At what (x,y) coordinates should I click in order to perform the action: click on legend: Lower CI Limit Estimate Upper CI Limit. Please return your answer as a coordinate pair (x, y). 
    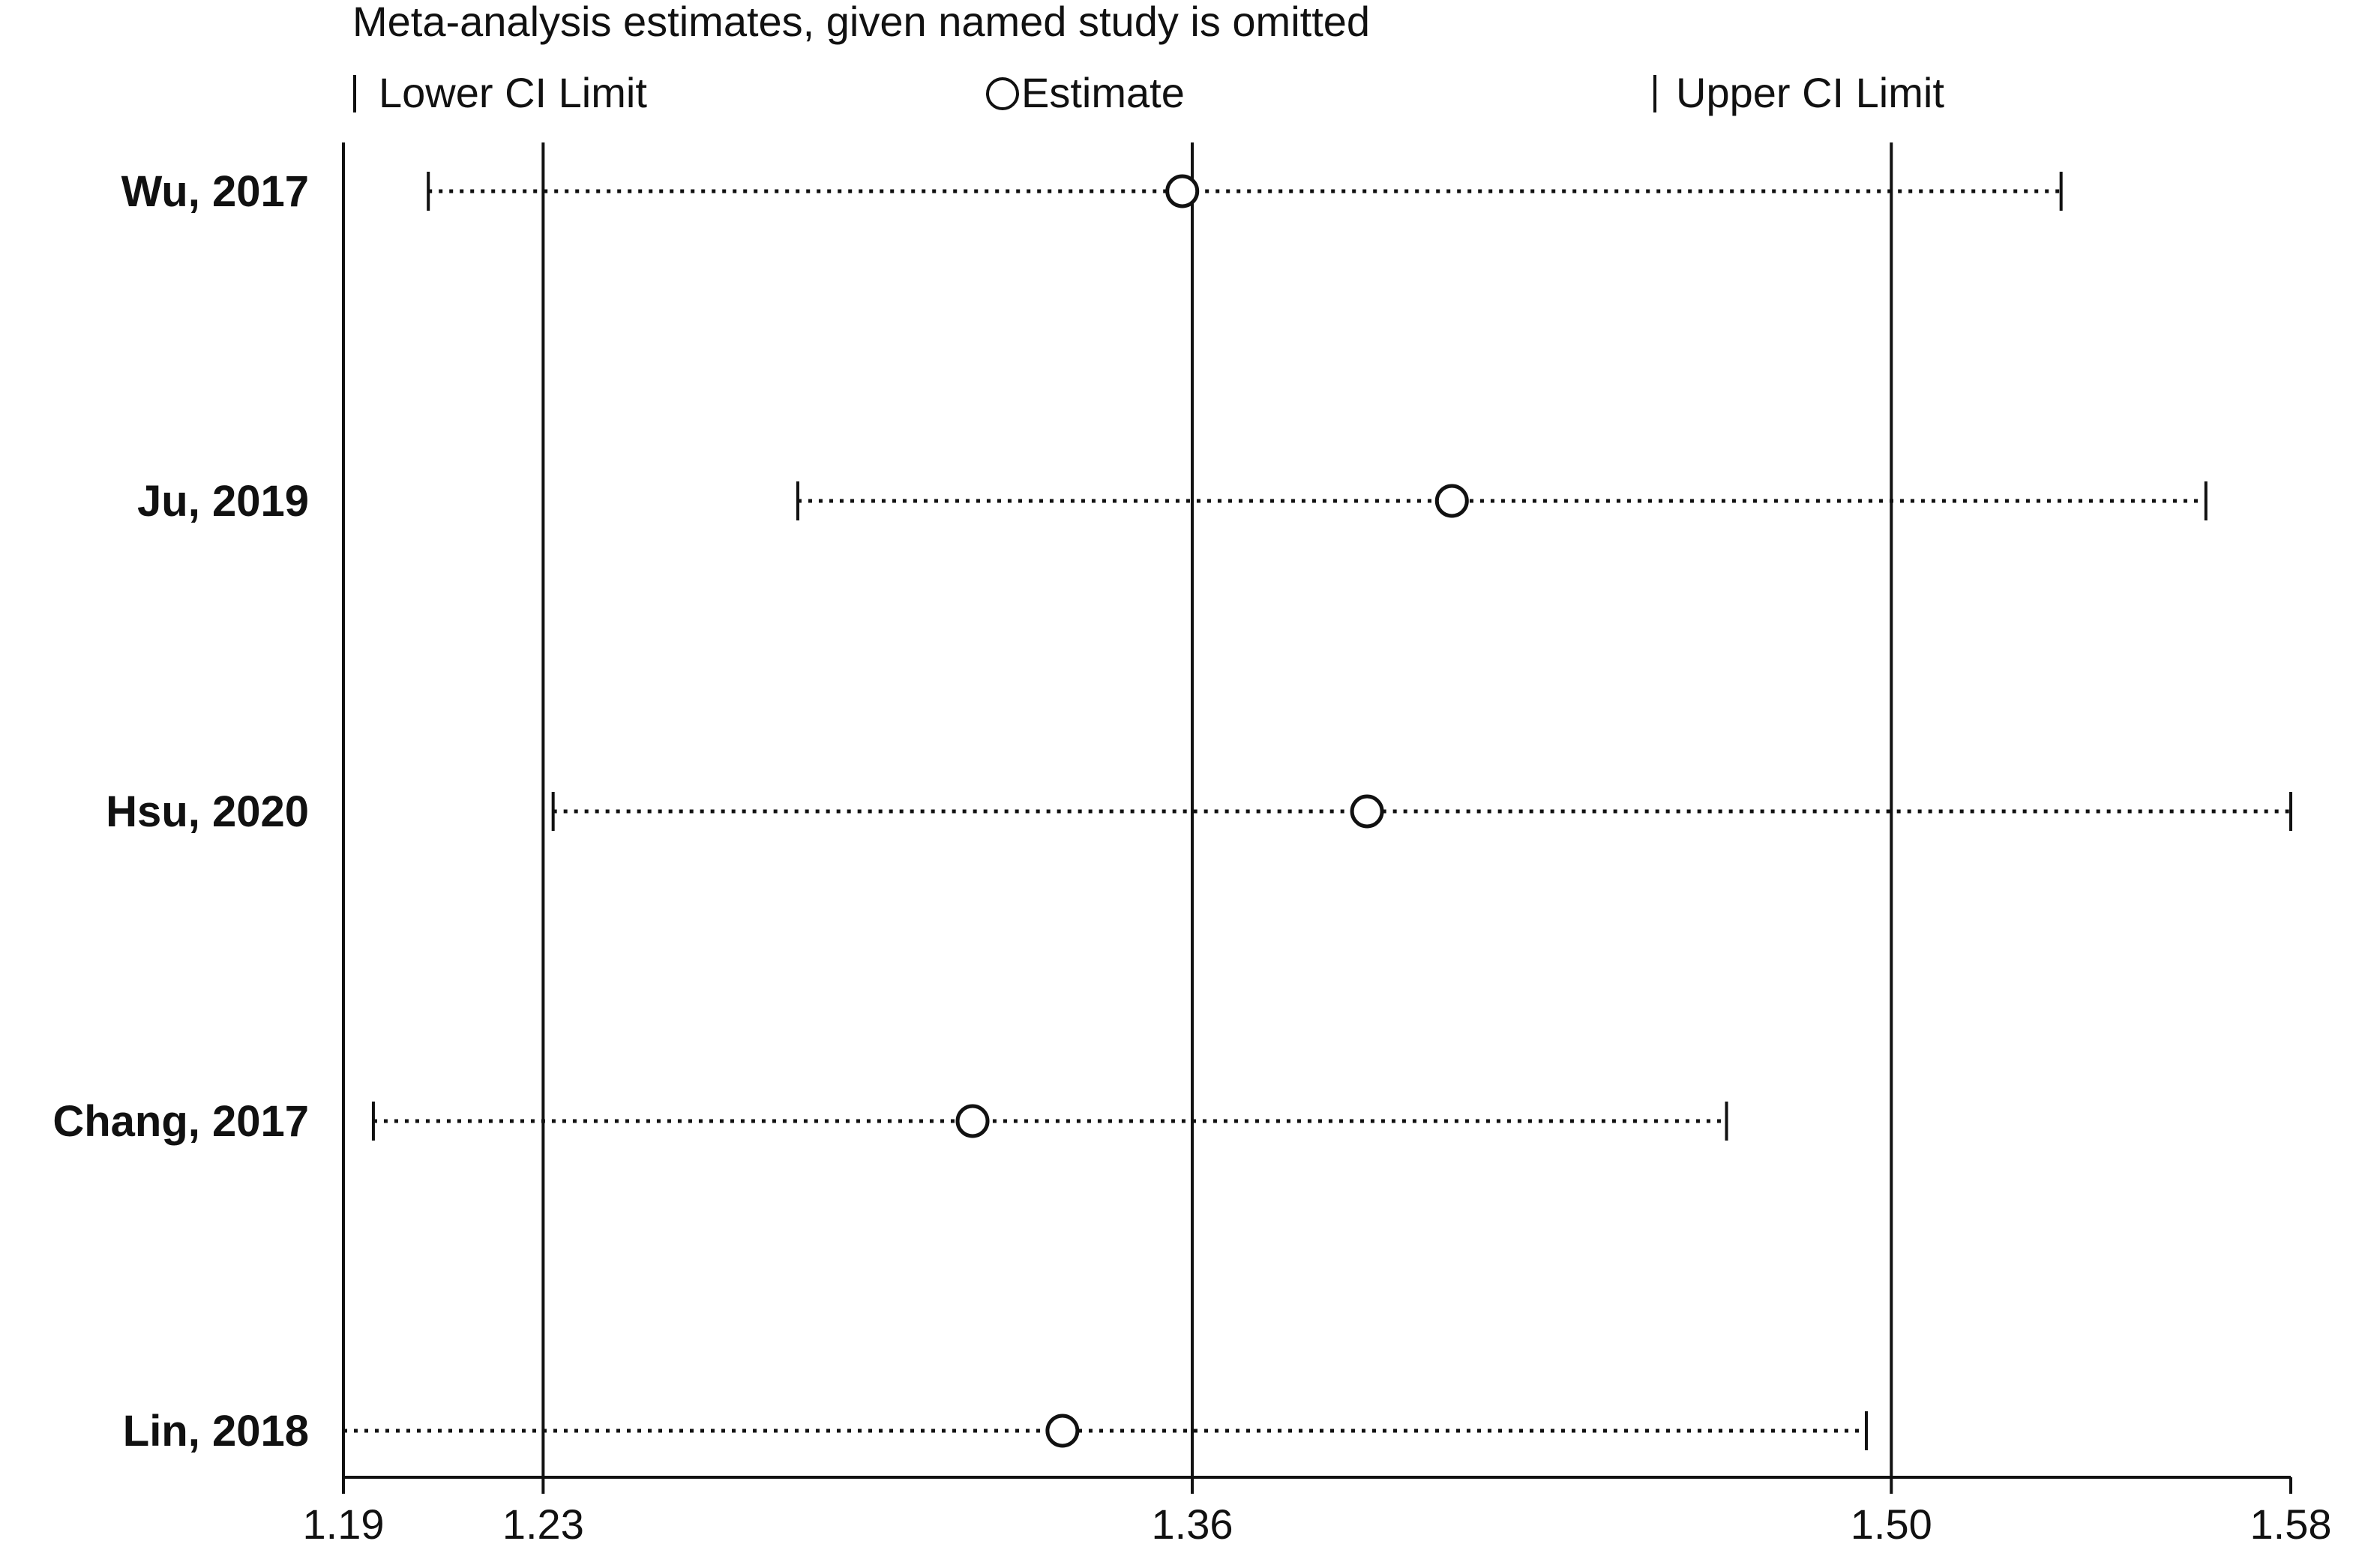
    Looking at the image, I should click on (1148, 93).